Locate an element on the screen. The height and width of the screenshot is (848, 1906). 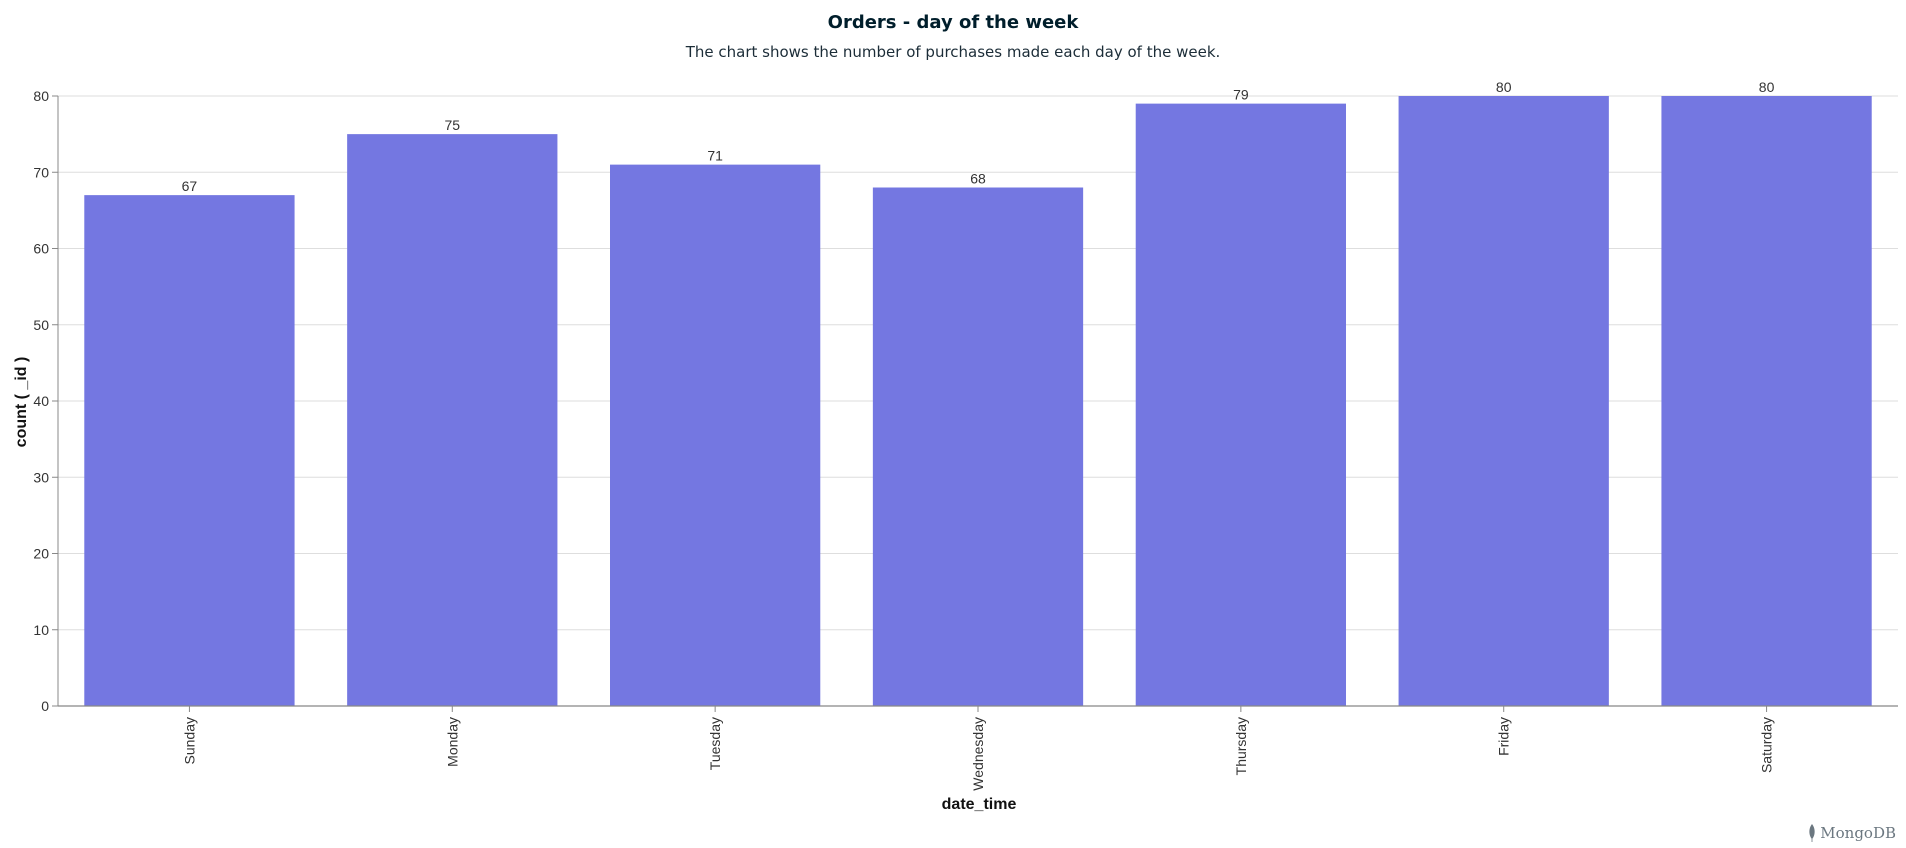
x-tick-label-sunday: Sunday is located at coordinates (189, 740).